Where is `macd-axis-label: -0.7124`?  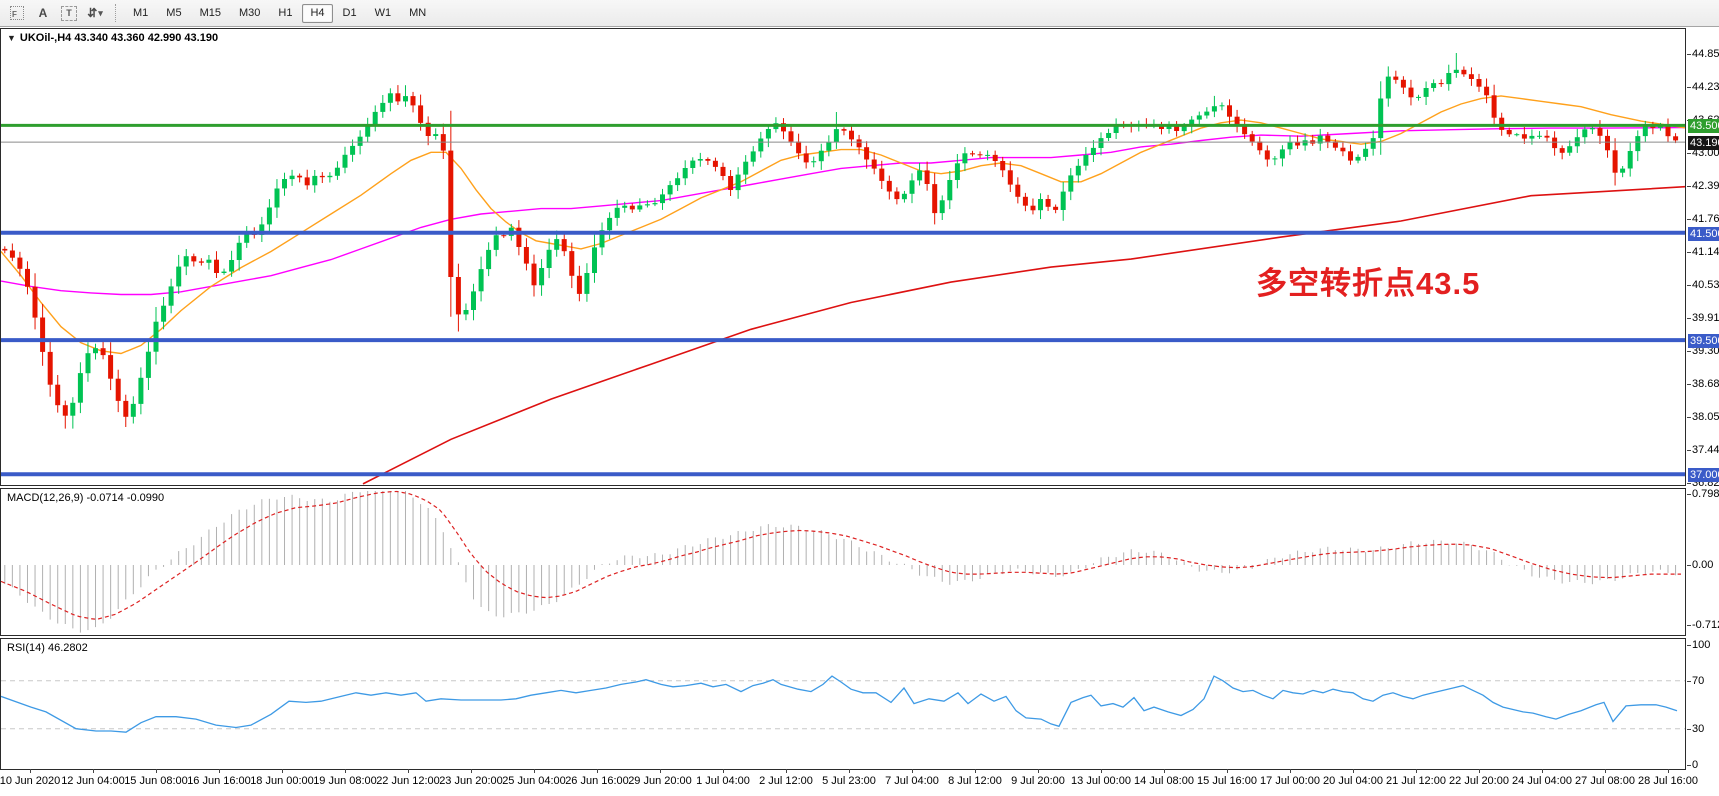
macd-axis-label: -0.7124 is located at coordinates (1705, 625).